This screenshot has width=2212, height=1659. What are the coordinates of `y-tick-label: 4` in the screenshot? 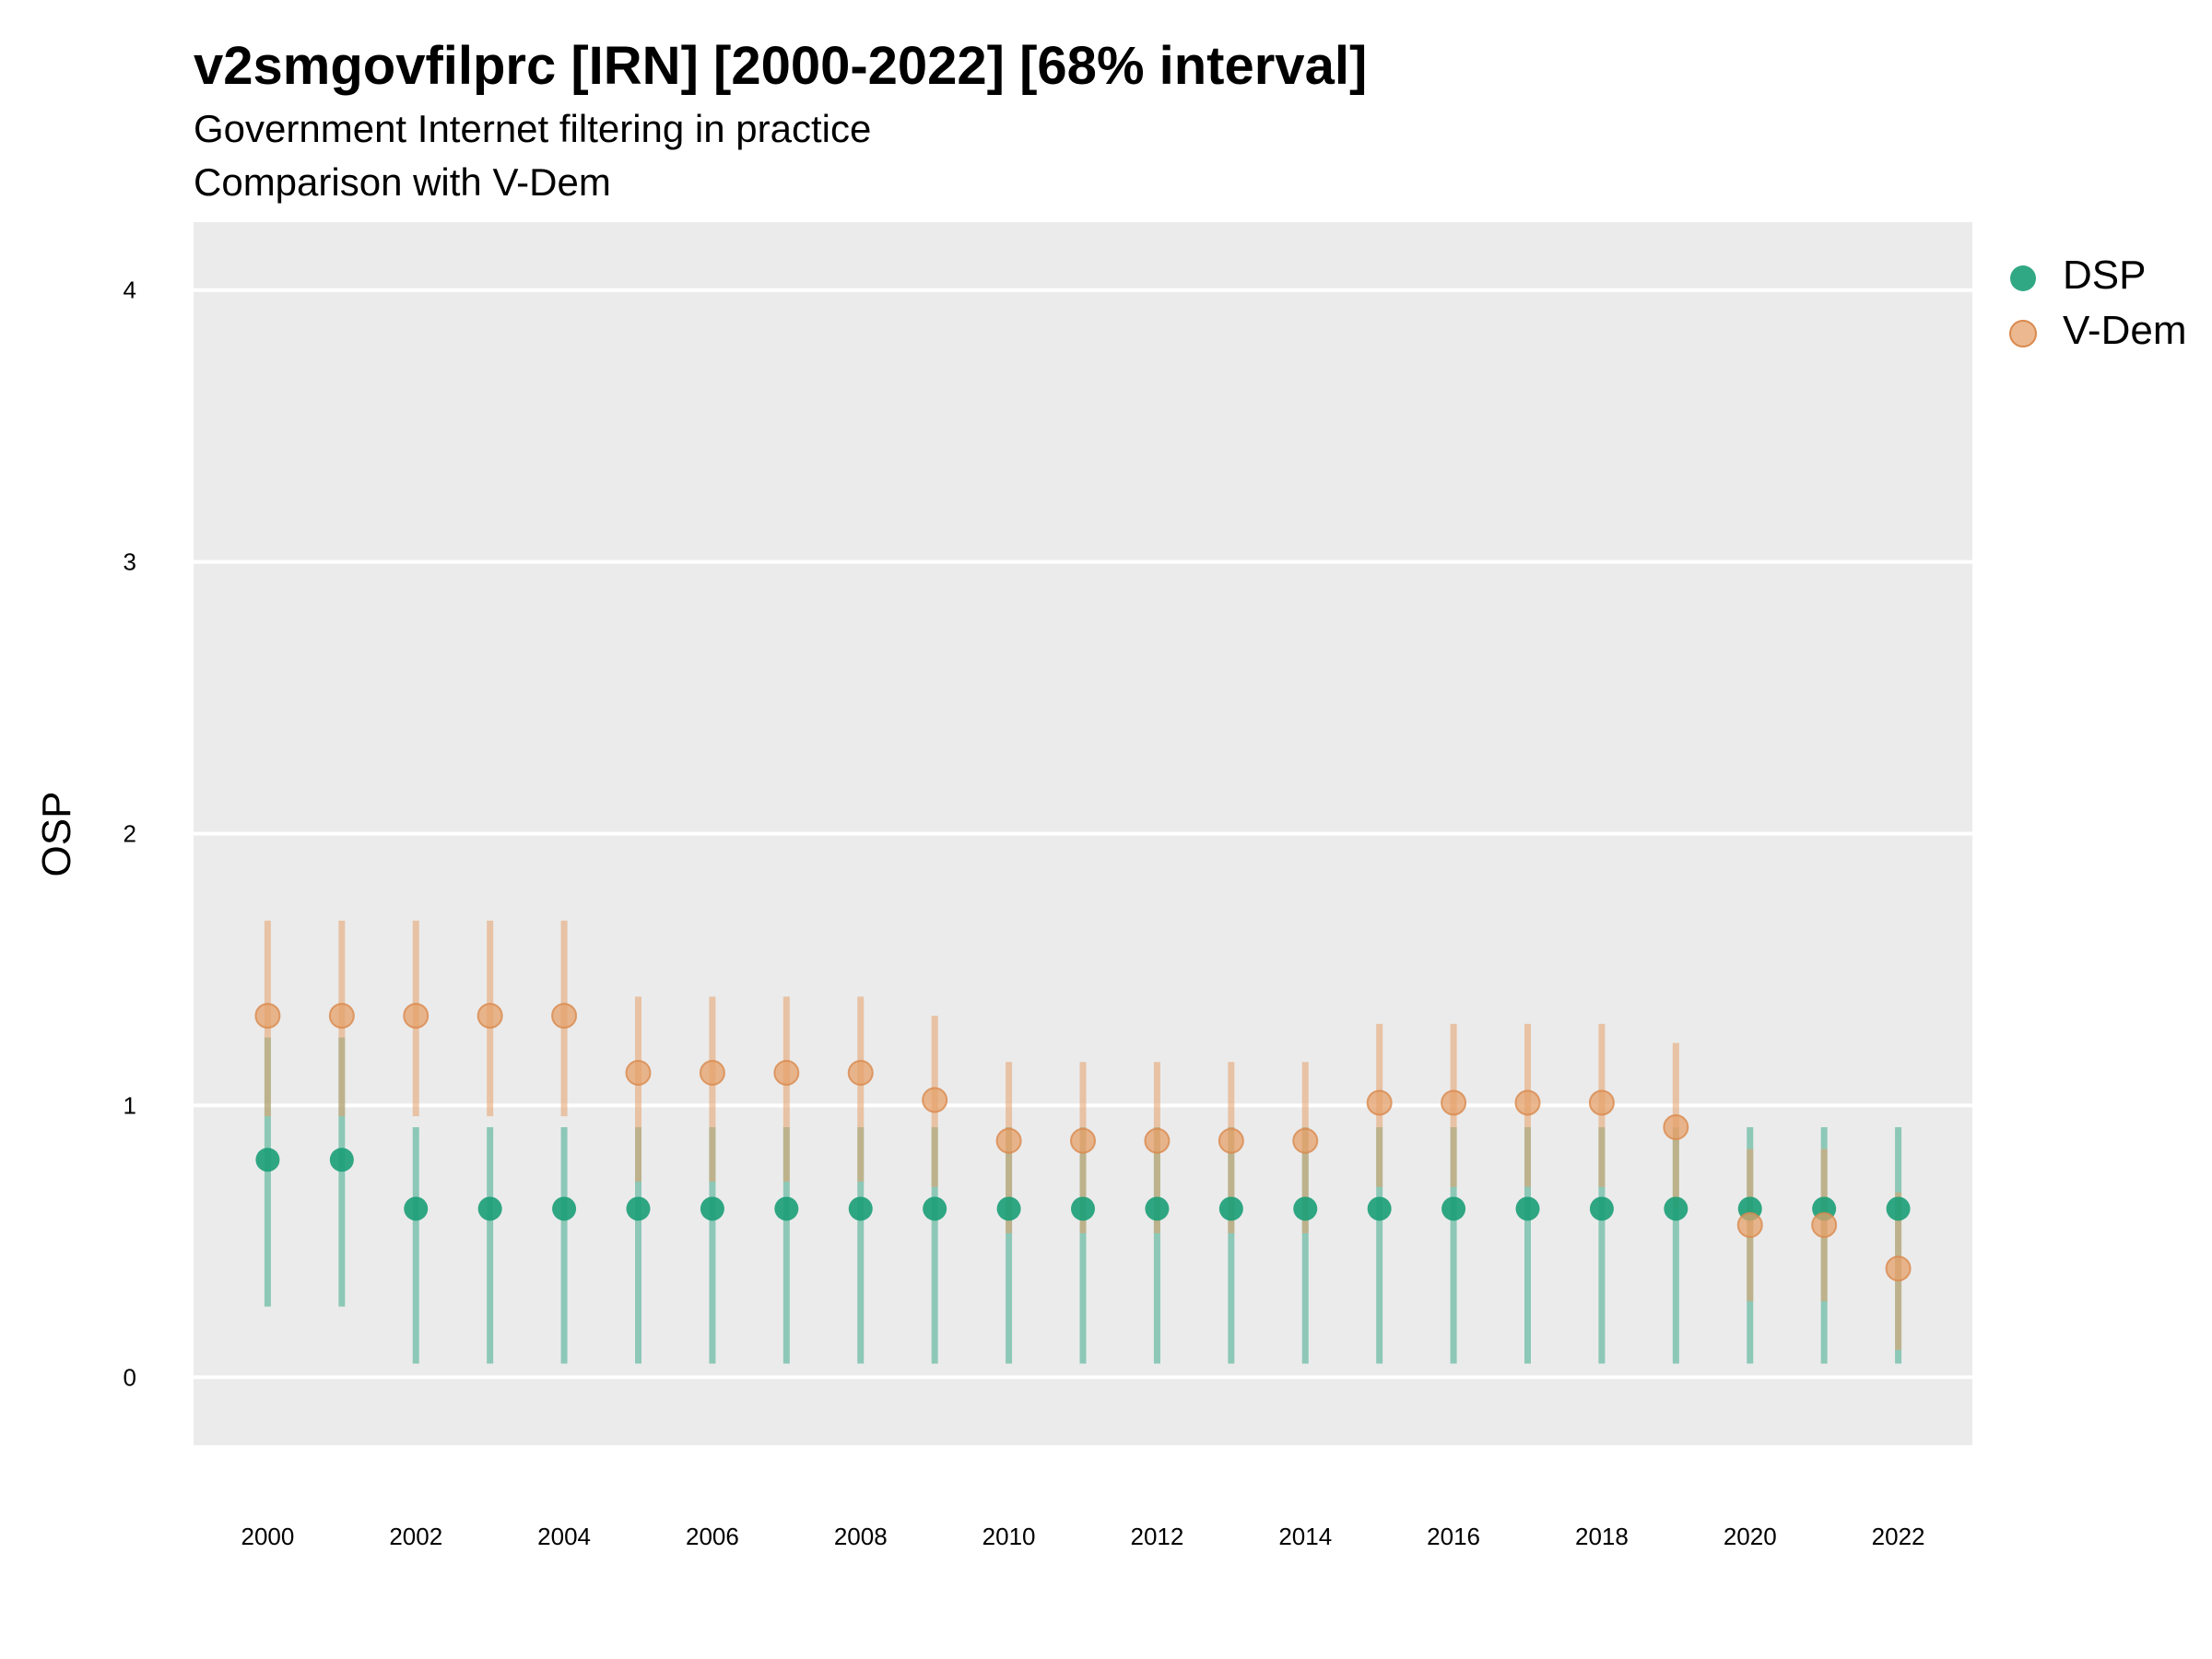 It's located at (130, 290).